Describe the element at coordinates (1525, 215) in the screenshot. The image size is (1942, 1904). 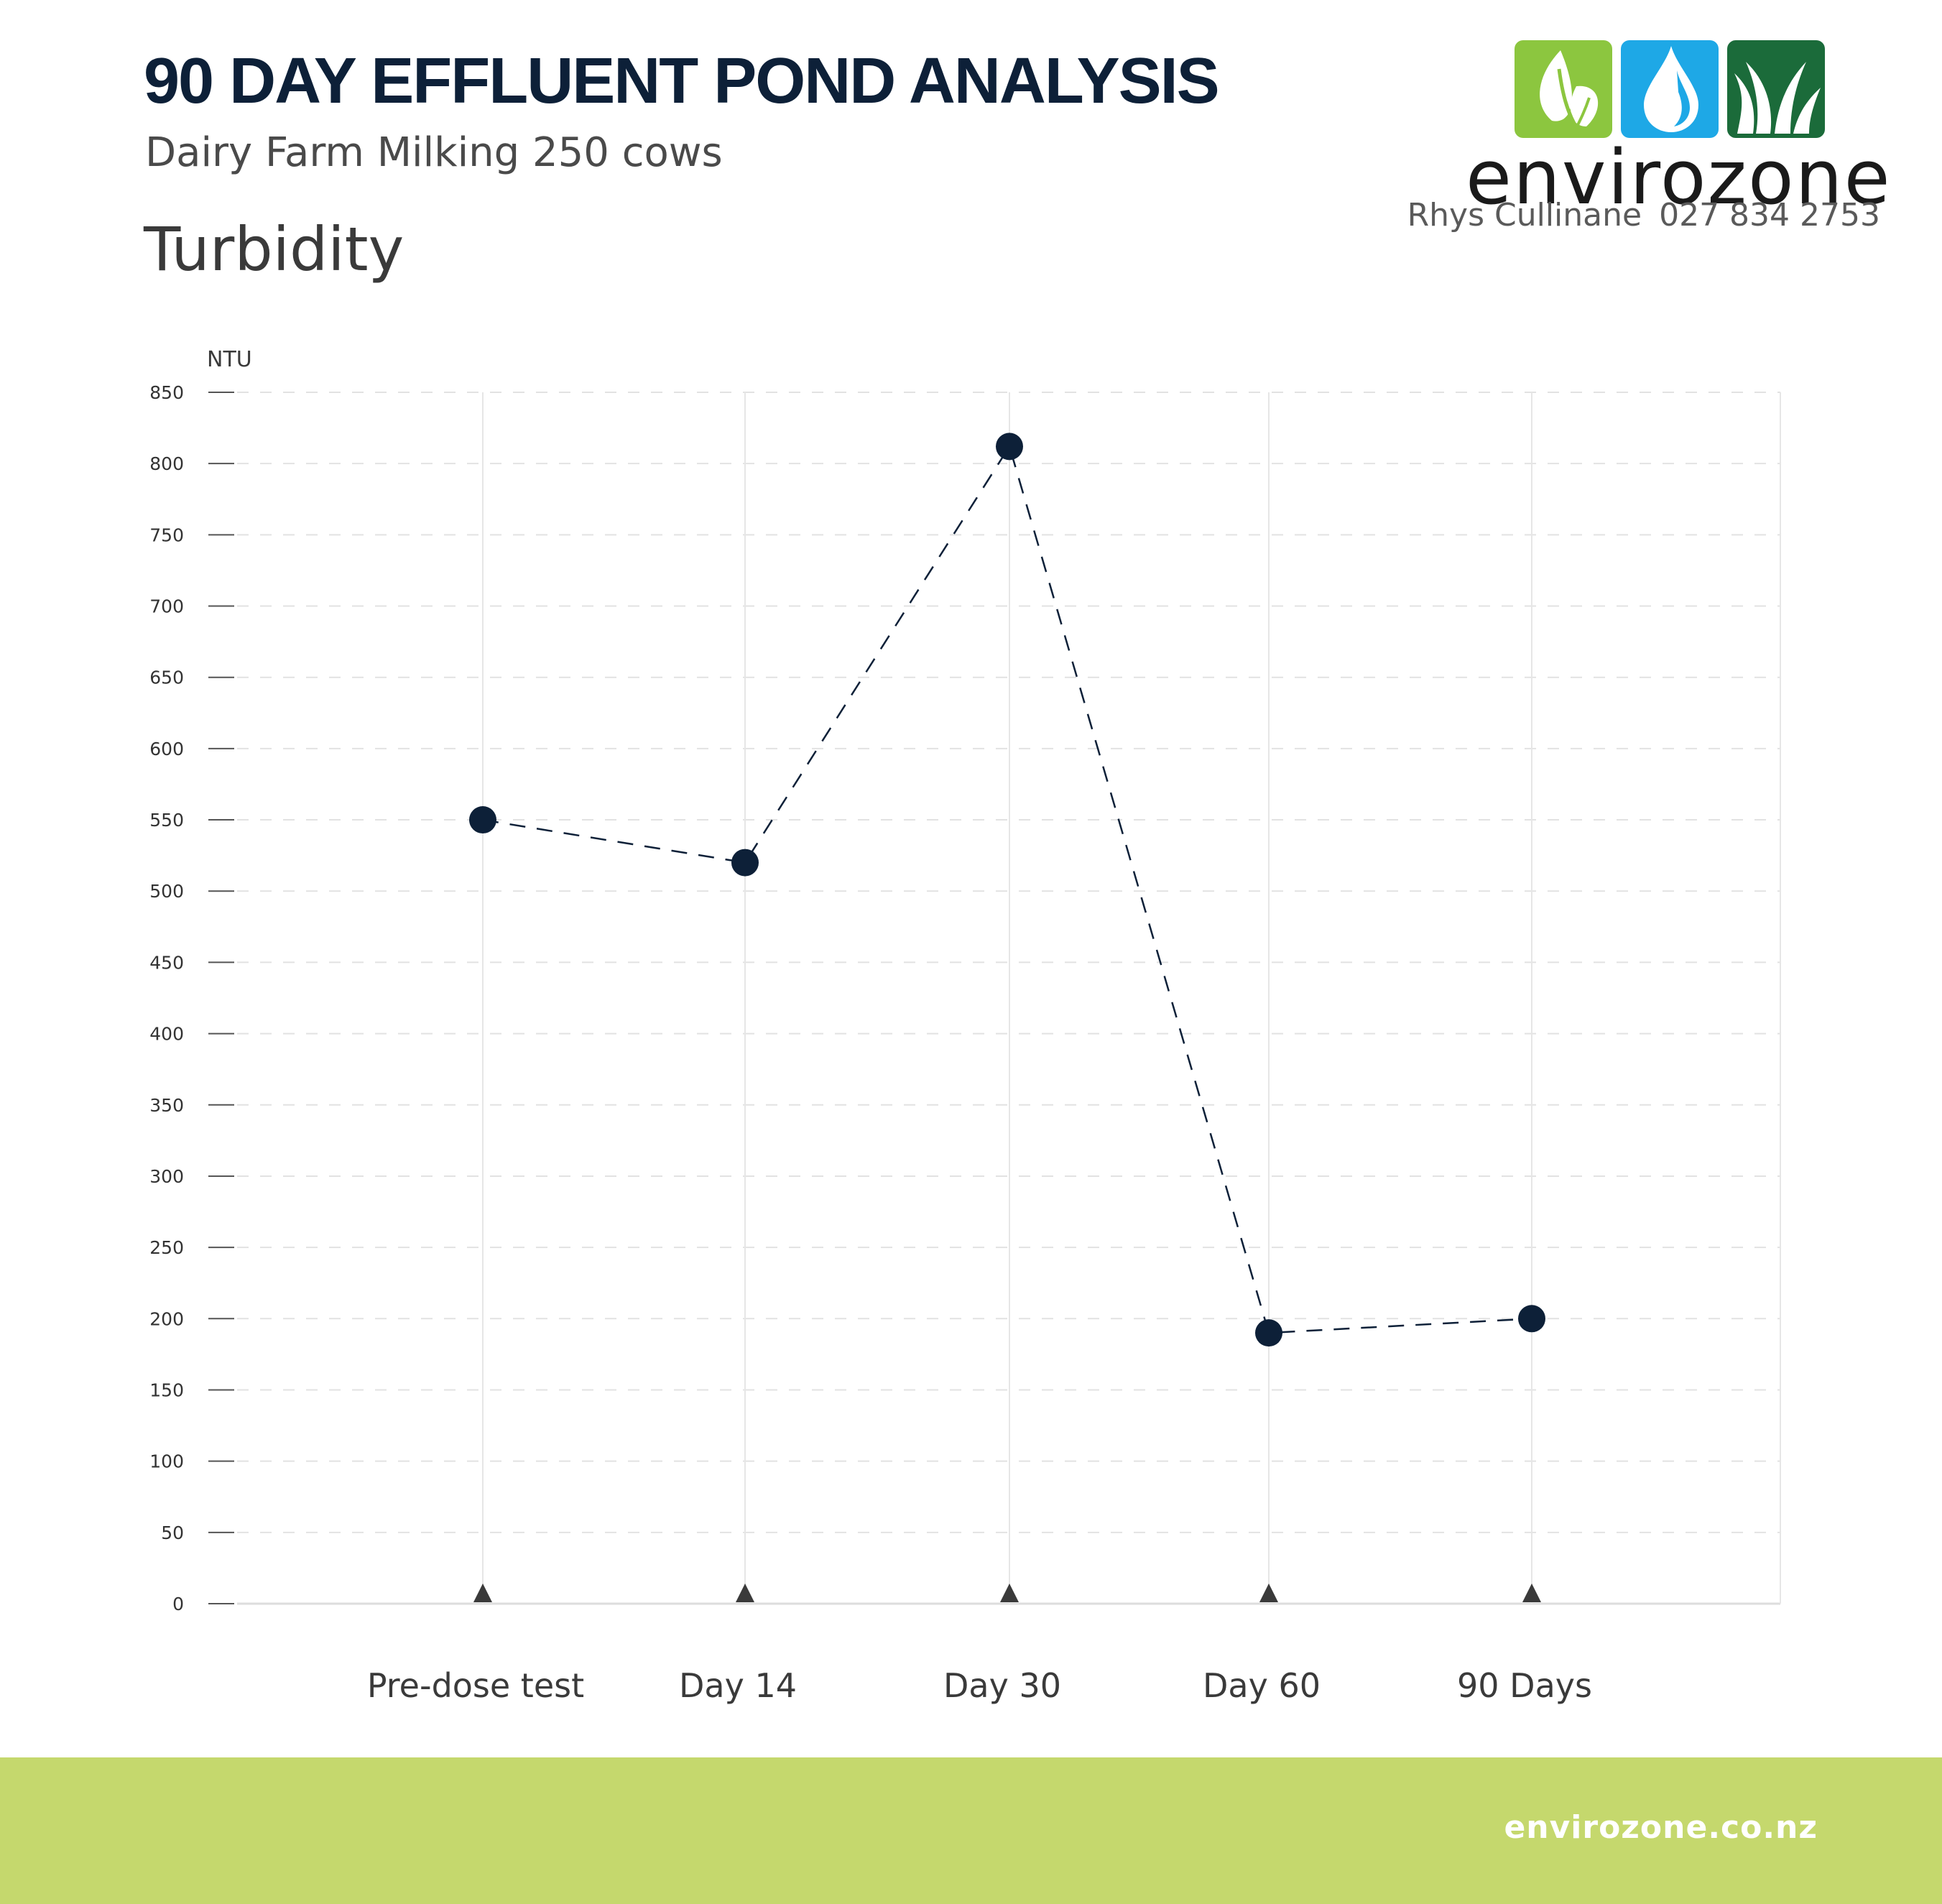
I see `contact-name: Rhys Cullinane` at that location.